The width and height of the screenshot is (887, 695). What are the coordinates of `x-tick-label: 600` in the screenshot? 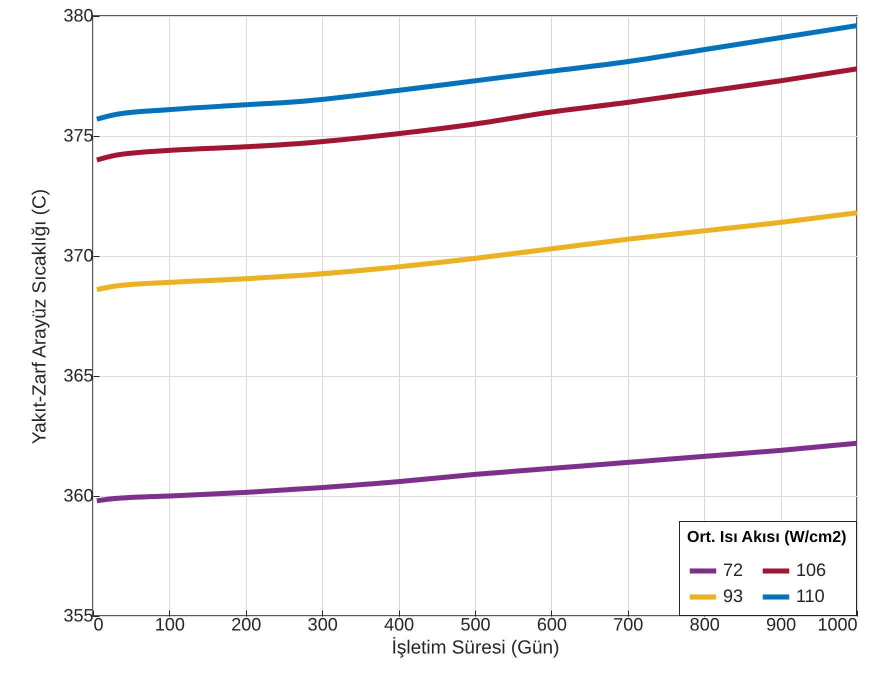 It's located at (551, 624).